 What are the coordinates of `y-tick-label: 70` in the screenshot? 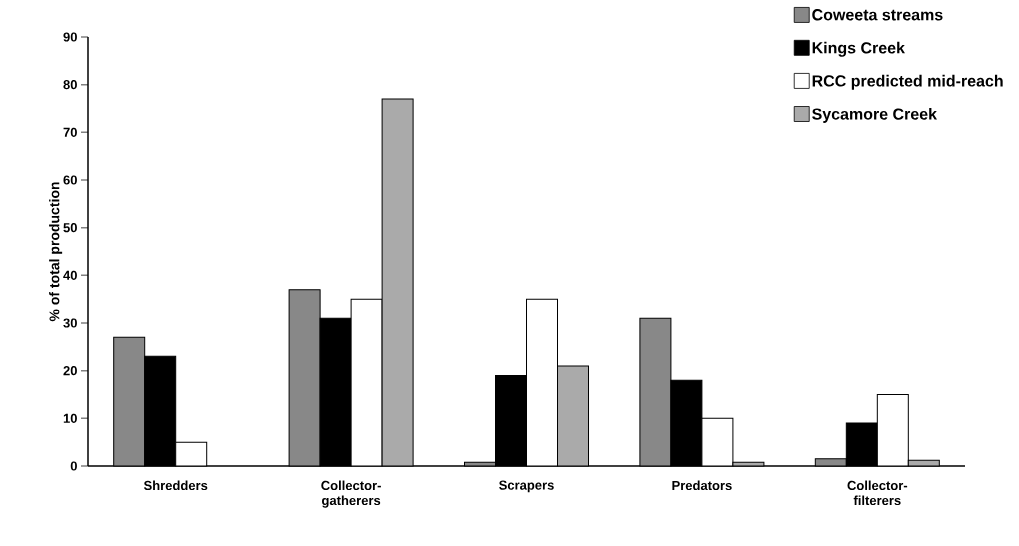 It's located at (70, 132).